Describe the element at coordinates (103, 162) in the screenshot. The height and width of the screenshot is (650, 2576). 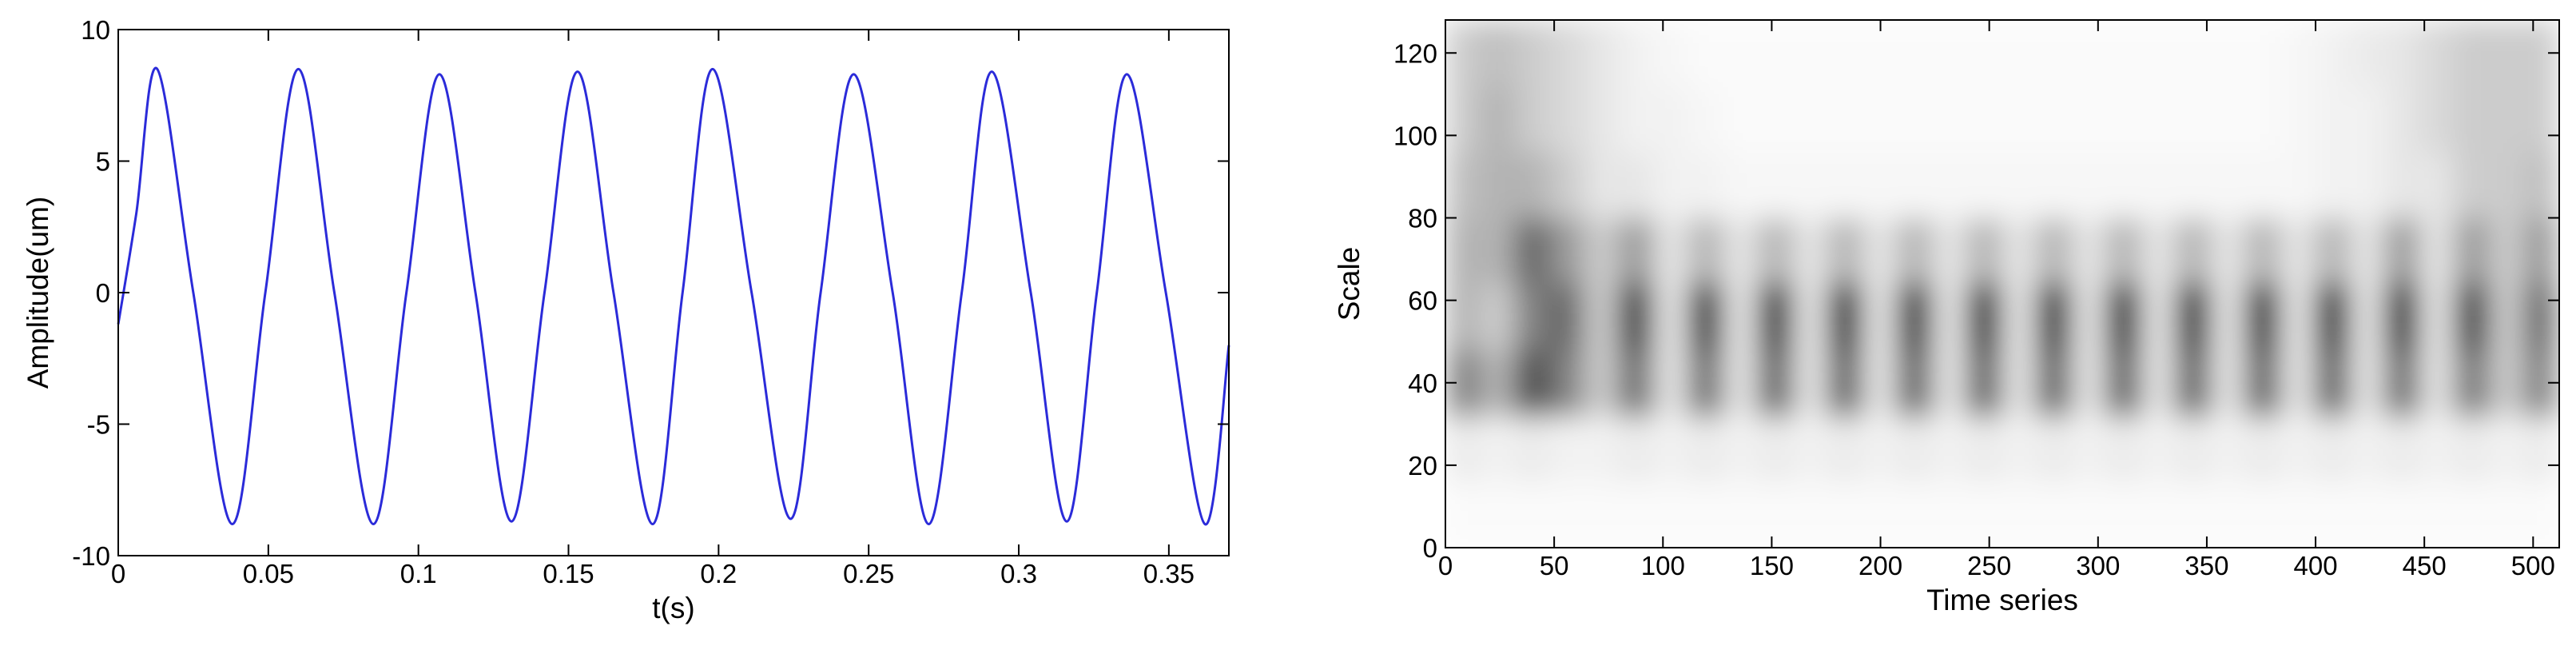
I see `y-tick-label: 5` at that location.